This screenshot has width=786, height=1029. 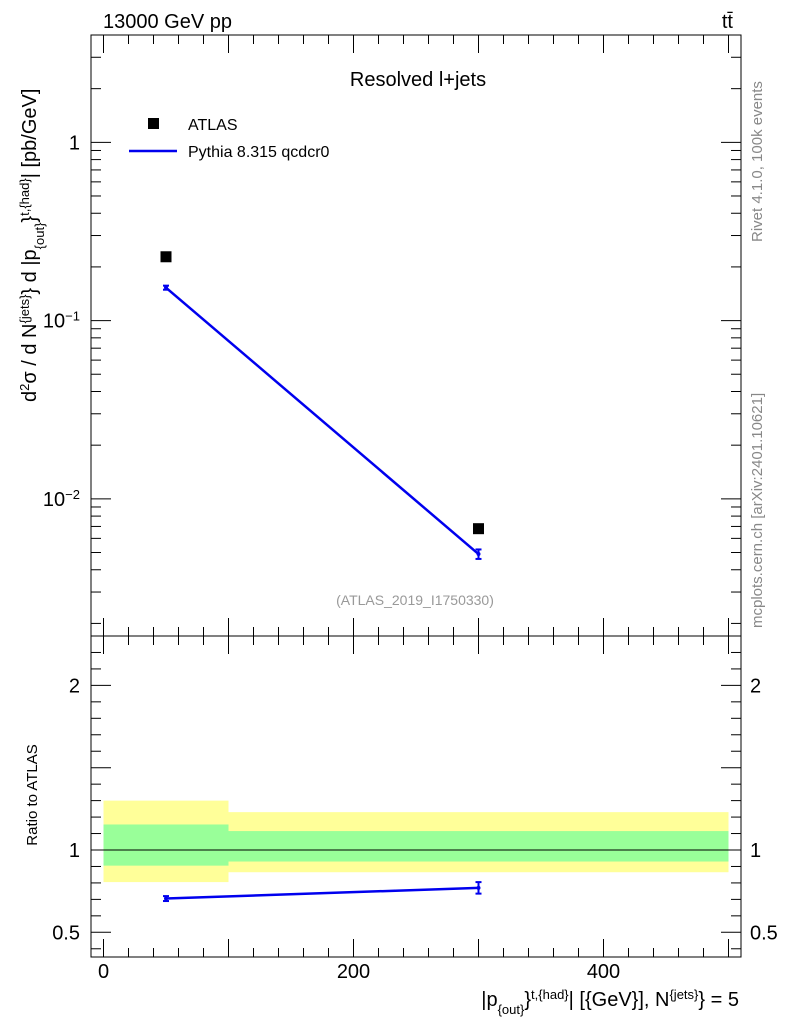 What do you see at coordinates (213, 125) in the screenshot?
I see `legend-data-label: ATLAS` at bounding box center [213, 125].